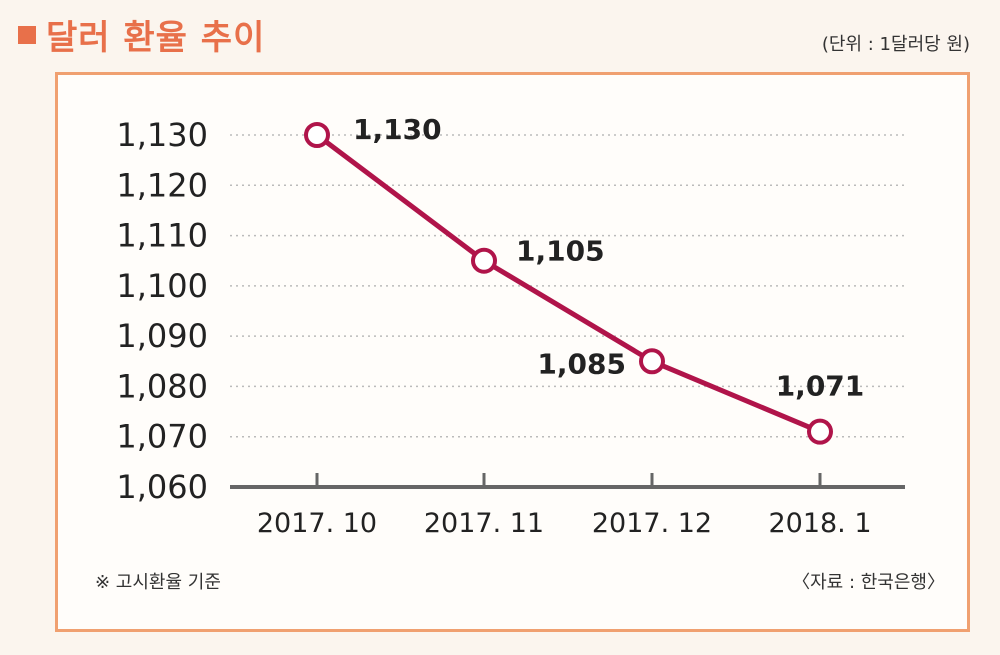 This screenshot has height=655, width=1000. I want to click on y-tick-label: 1,080, so click(162, 386).